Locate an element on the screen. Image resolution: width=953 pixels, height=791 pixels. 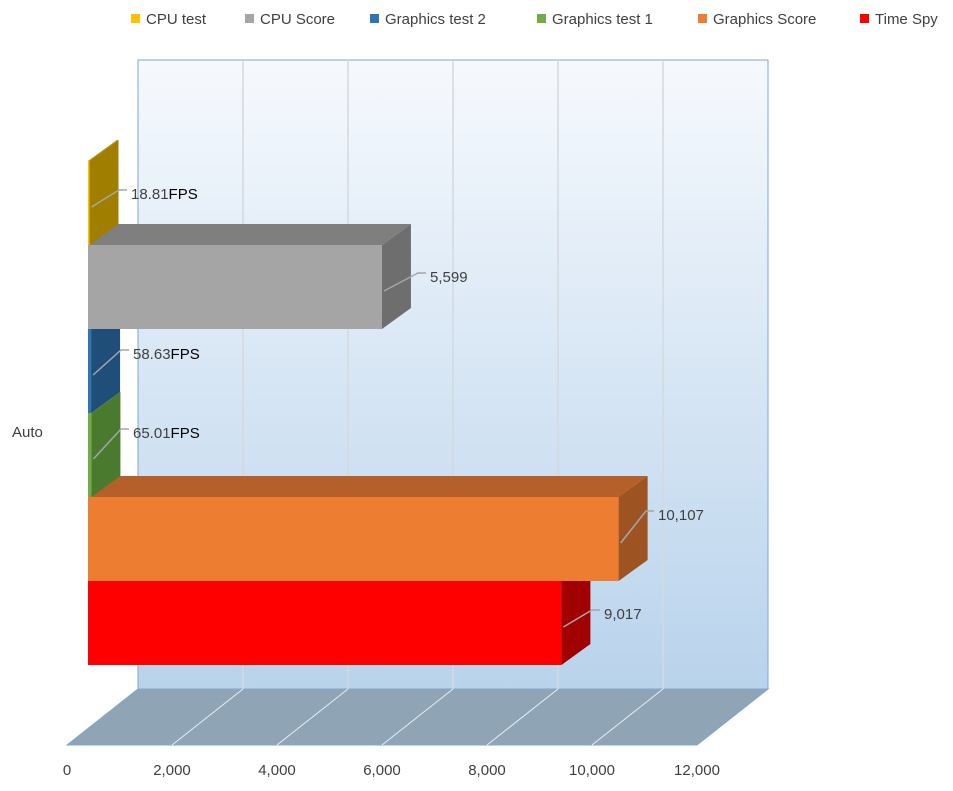
bar-cpu-score is located at coordinates (249, 276).